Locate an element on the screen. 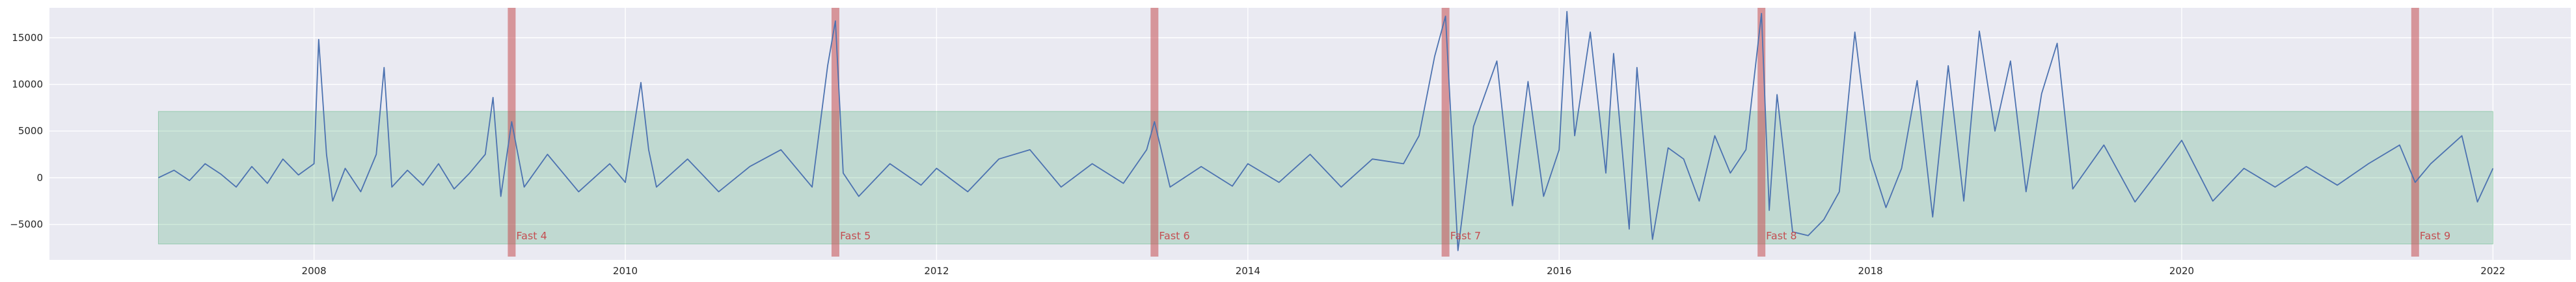 Image resolution: width=2576 pixels, height=282 pixels. y-tick-label: −5000 is located at coordinates (27, 225).